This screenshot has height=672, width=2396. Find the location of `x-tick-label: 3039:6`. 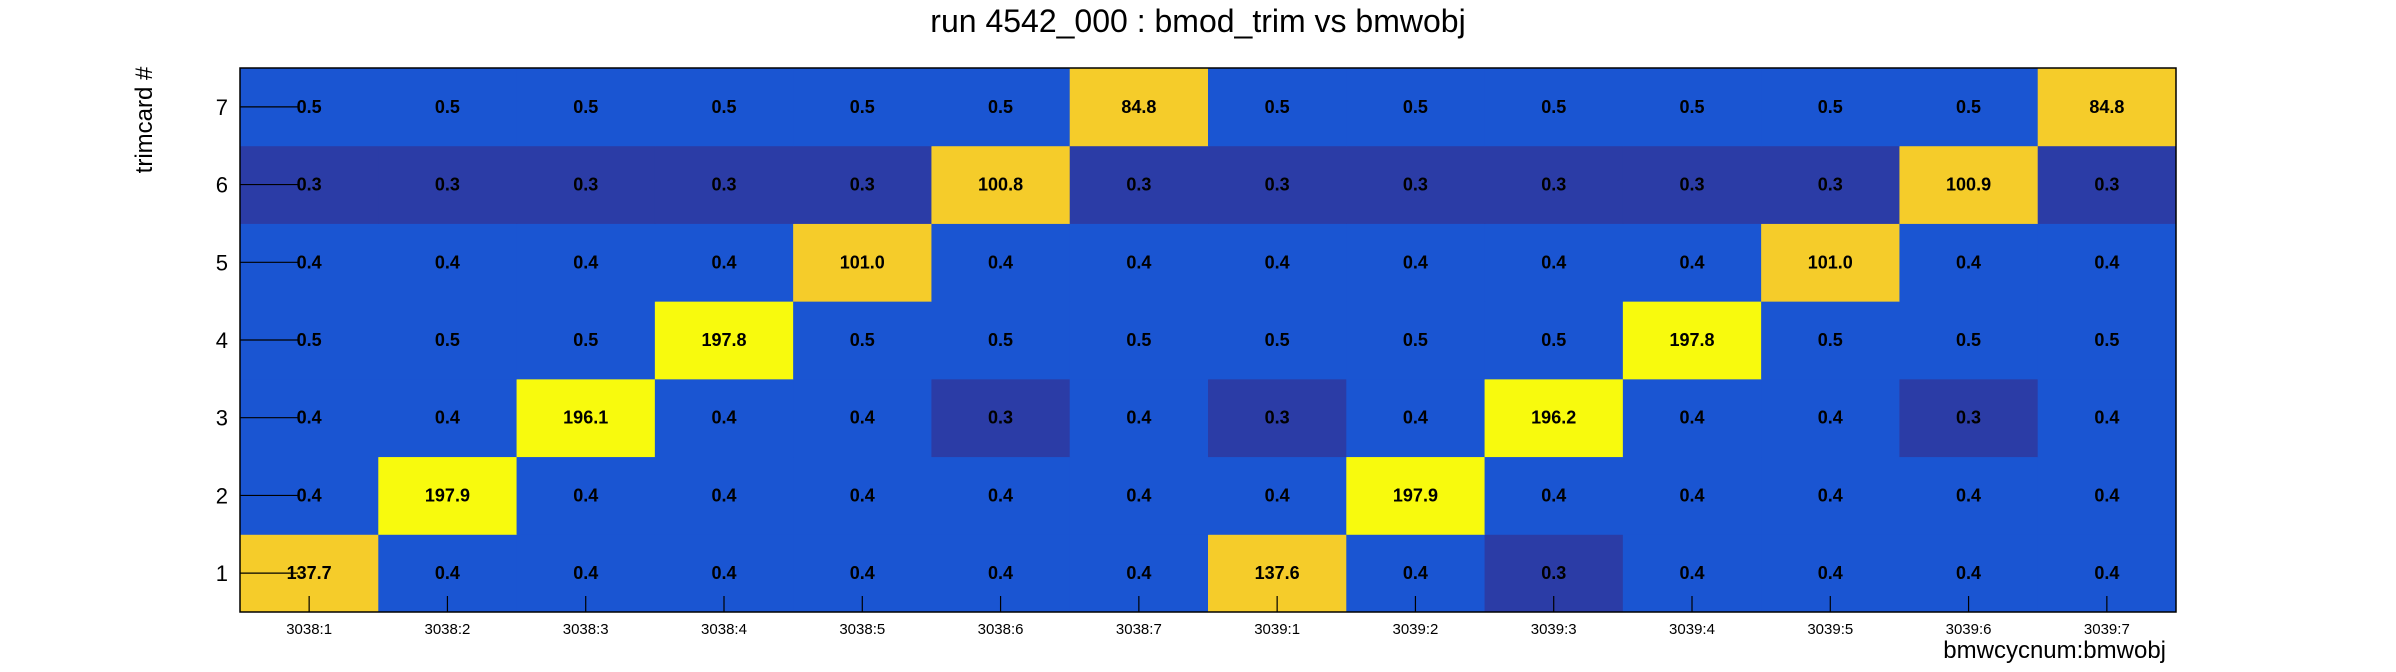

x-tick-label: 3039:6 is located at coordinates (1969, 629).